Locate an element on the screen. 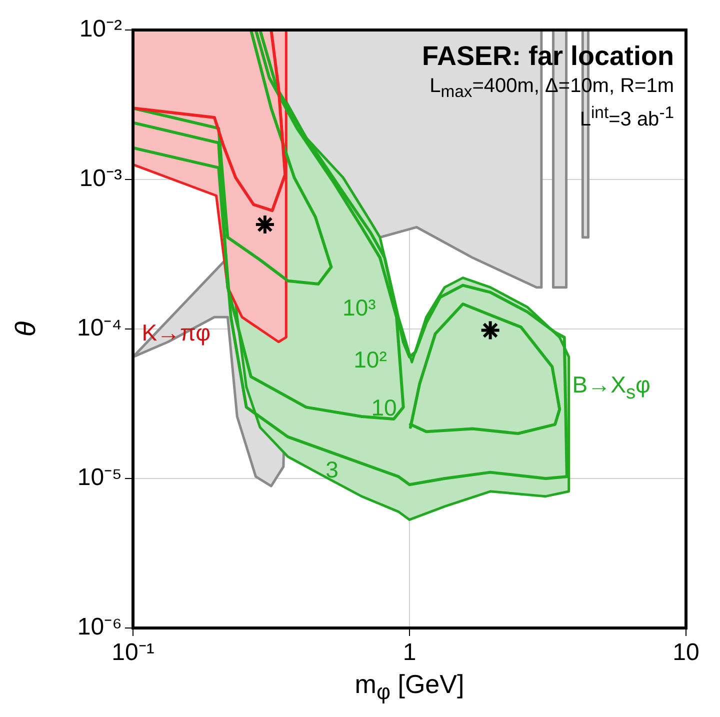  annotation: 10² is located at coordinates (370, 360).